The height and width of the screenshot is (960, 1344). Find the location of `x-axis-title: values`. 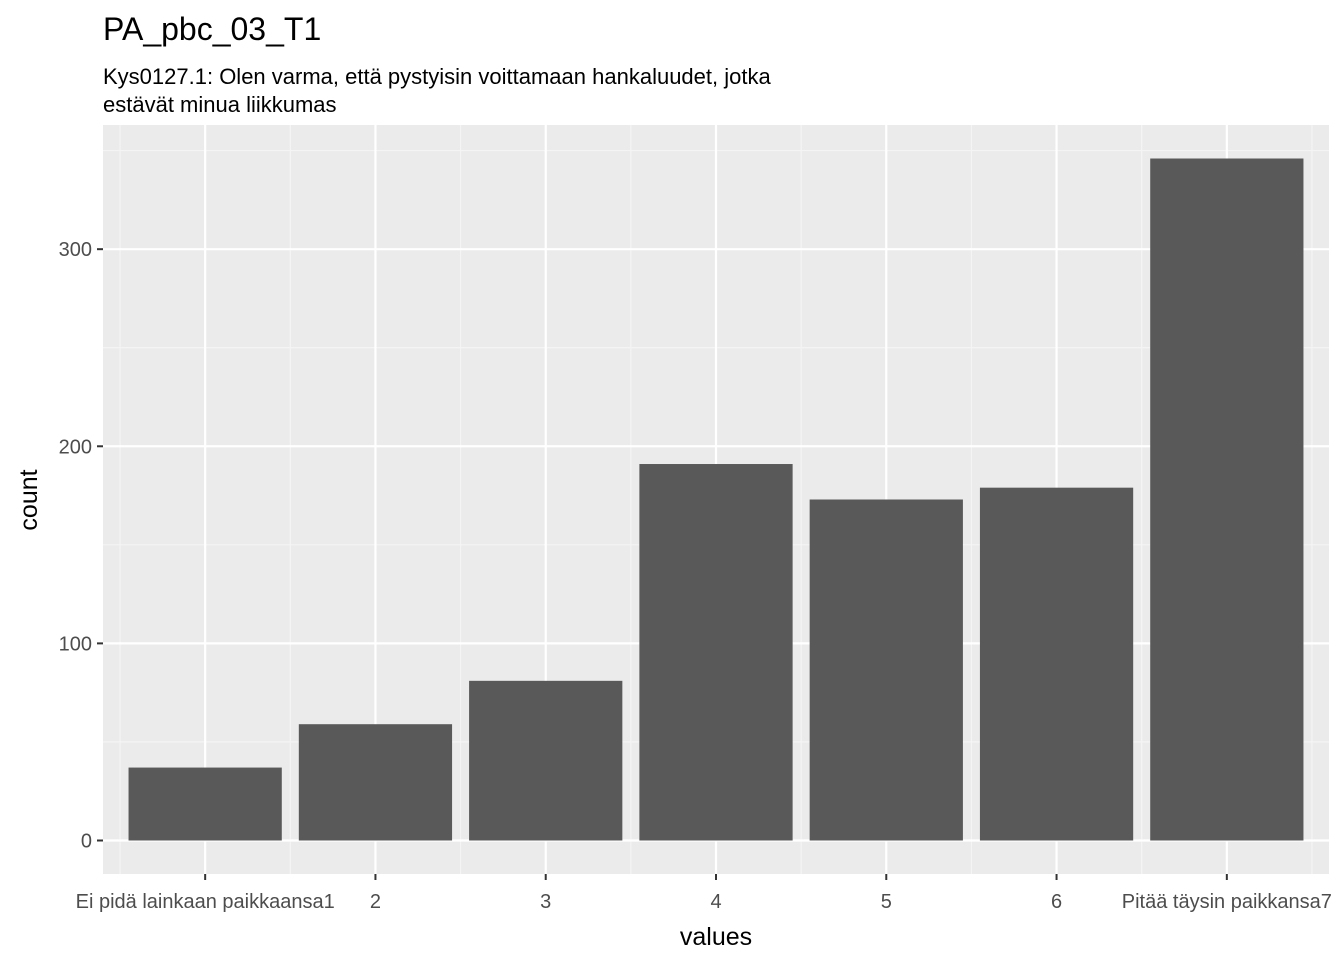

x-axis-title: values is located at coordinates (716, 937).